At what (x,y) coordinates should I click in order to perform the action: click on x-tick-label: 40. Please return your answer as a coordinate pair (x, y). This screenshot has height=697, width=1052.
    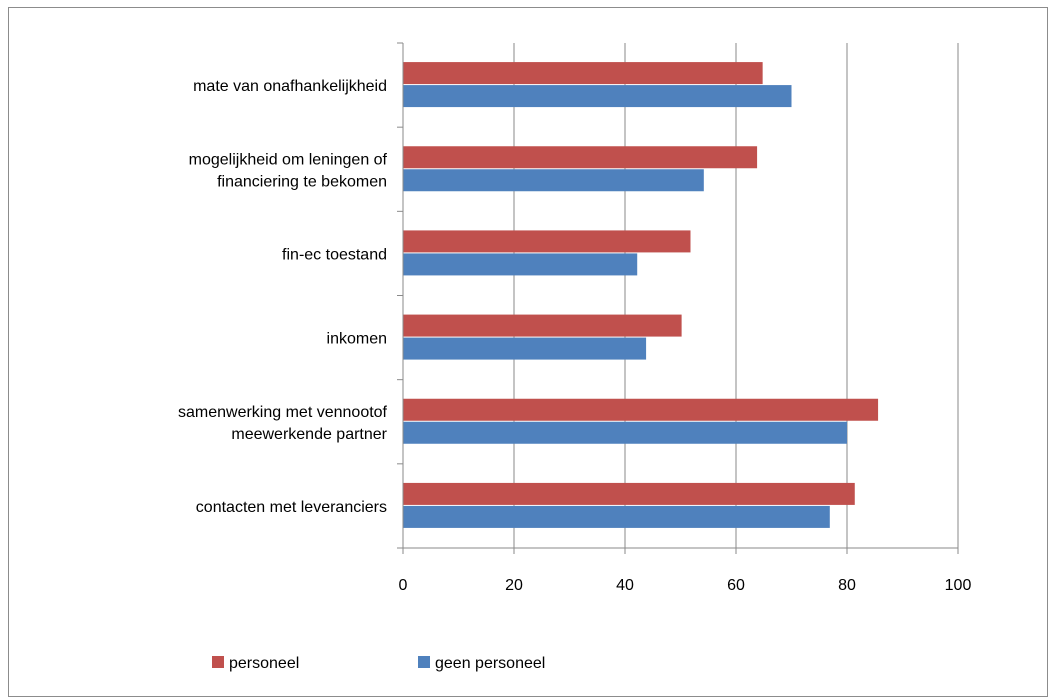
    Looking at the image, I should click on (625, 585).